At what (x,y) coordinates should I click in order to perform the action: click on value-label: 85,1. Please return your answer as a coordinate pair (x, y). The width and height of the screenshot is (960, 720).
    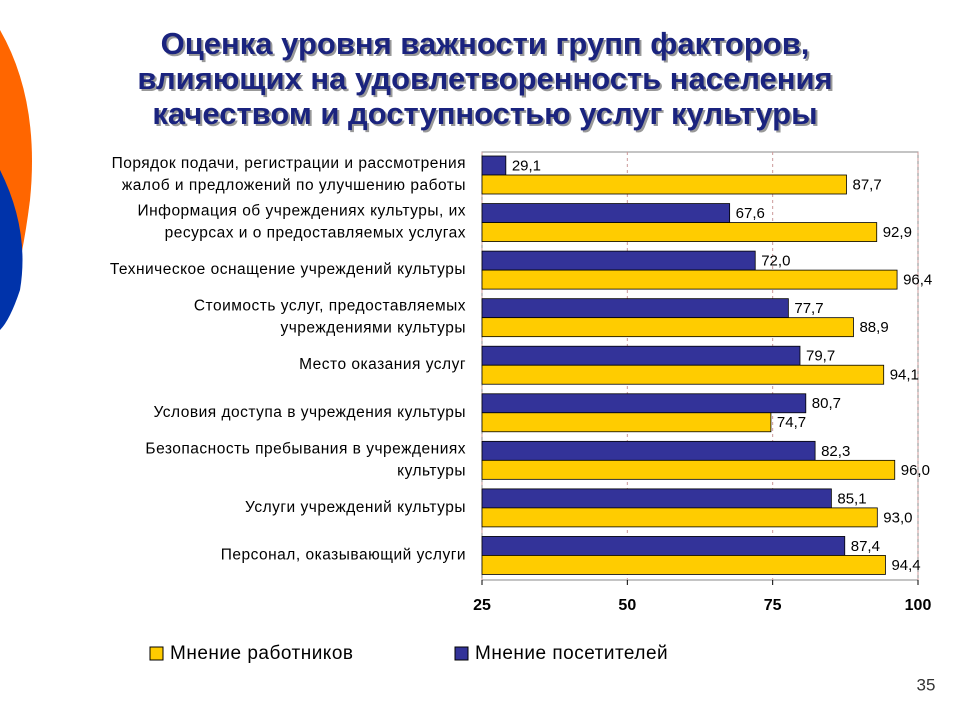
    Looking at the image, I should click on (851, 498).